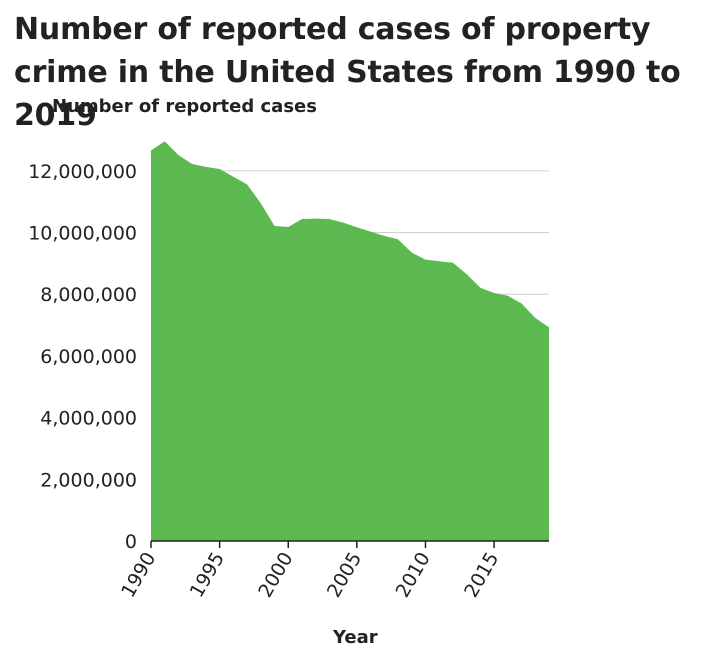 The height and width of the screenshot is (662, 720). I want to click on y-tick-label: 0, so click(131, 542).